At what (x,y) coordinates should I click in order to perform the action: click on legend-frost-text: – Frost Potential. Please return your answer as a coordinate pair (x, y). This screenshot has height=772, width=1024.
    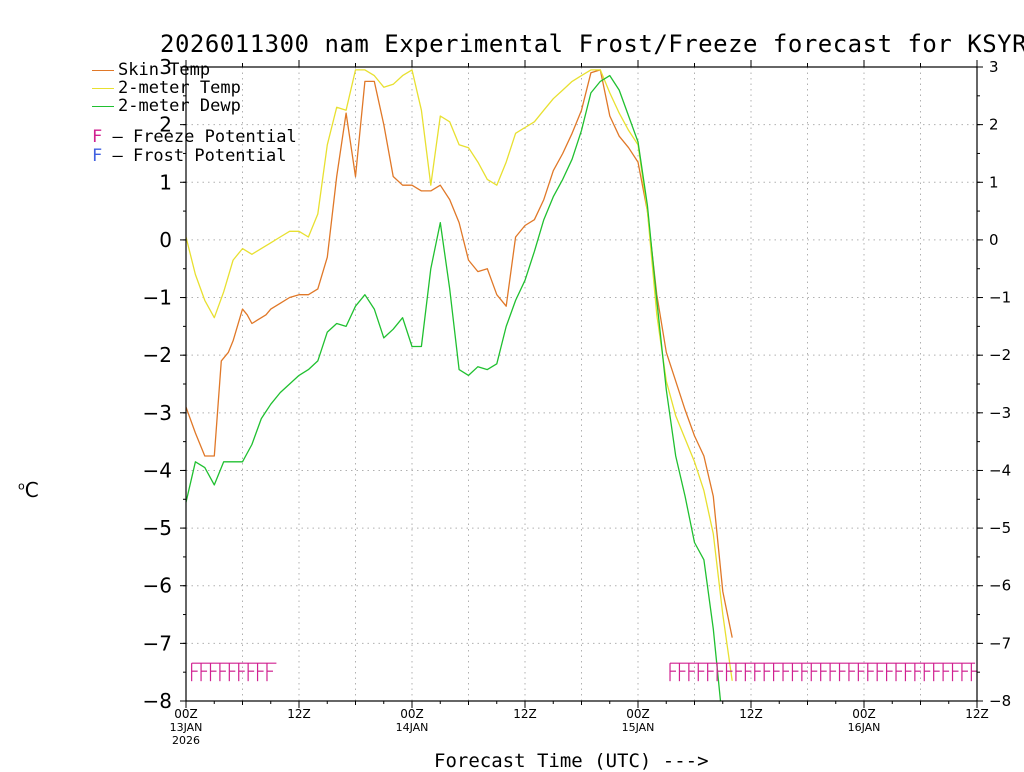
    Looking at the image, I should click on (194, 156).